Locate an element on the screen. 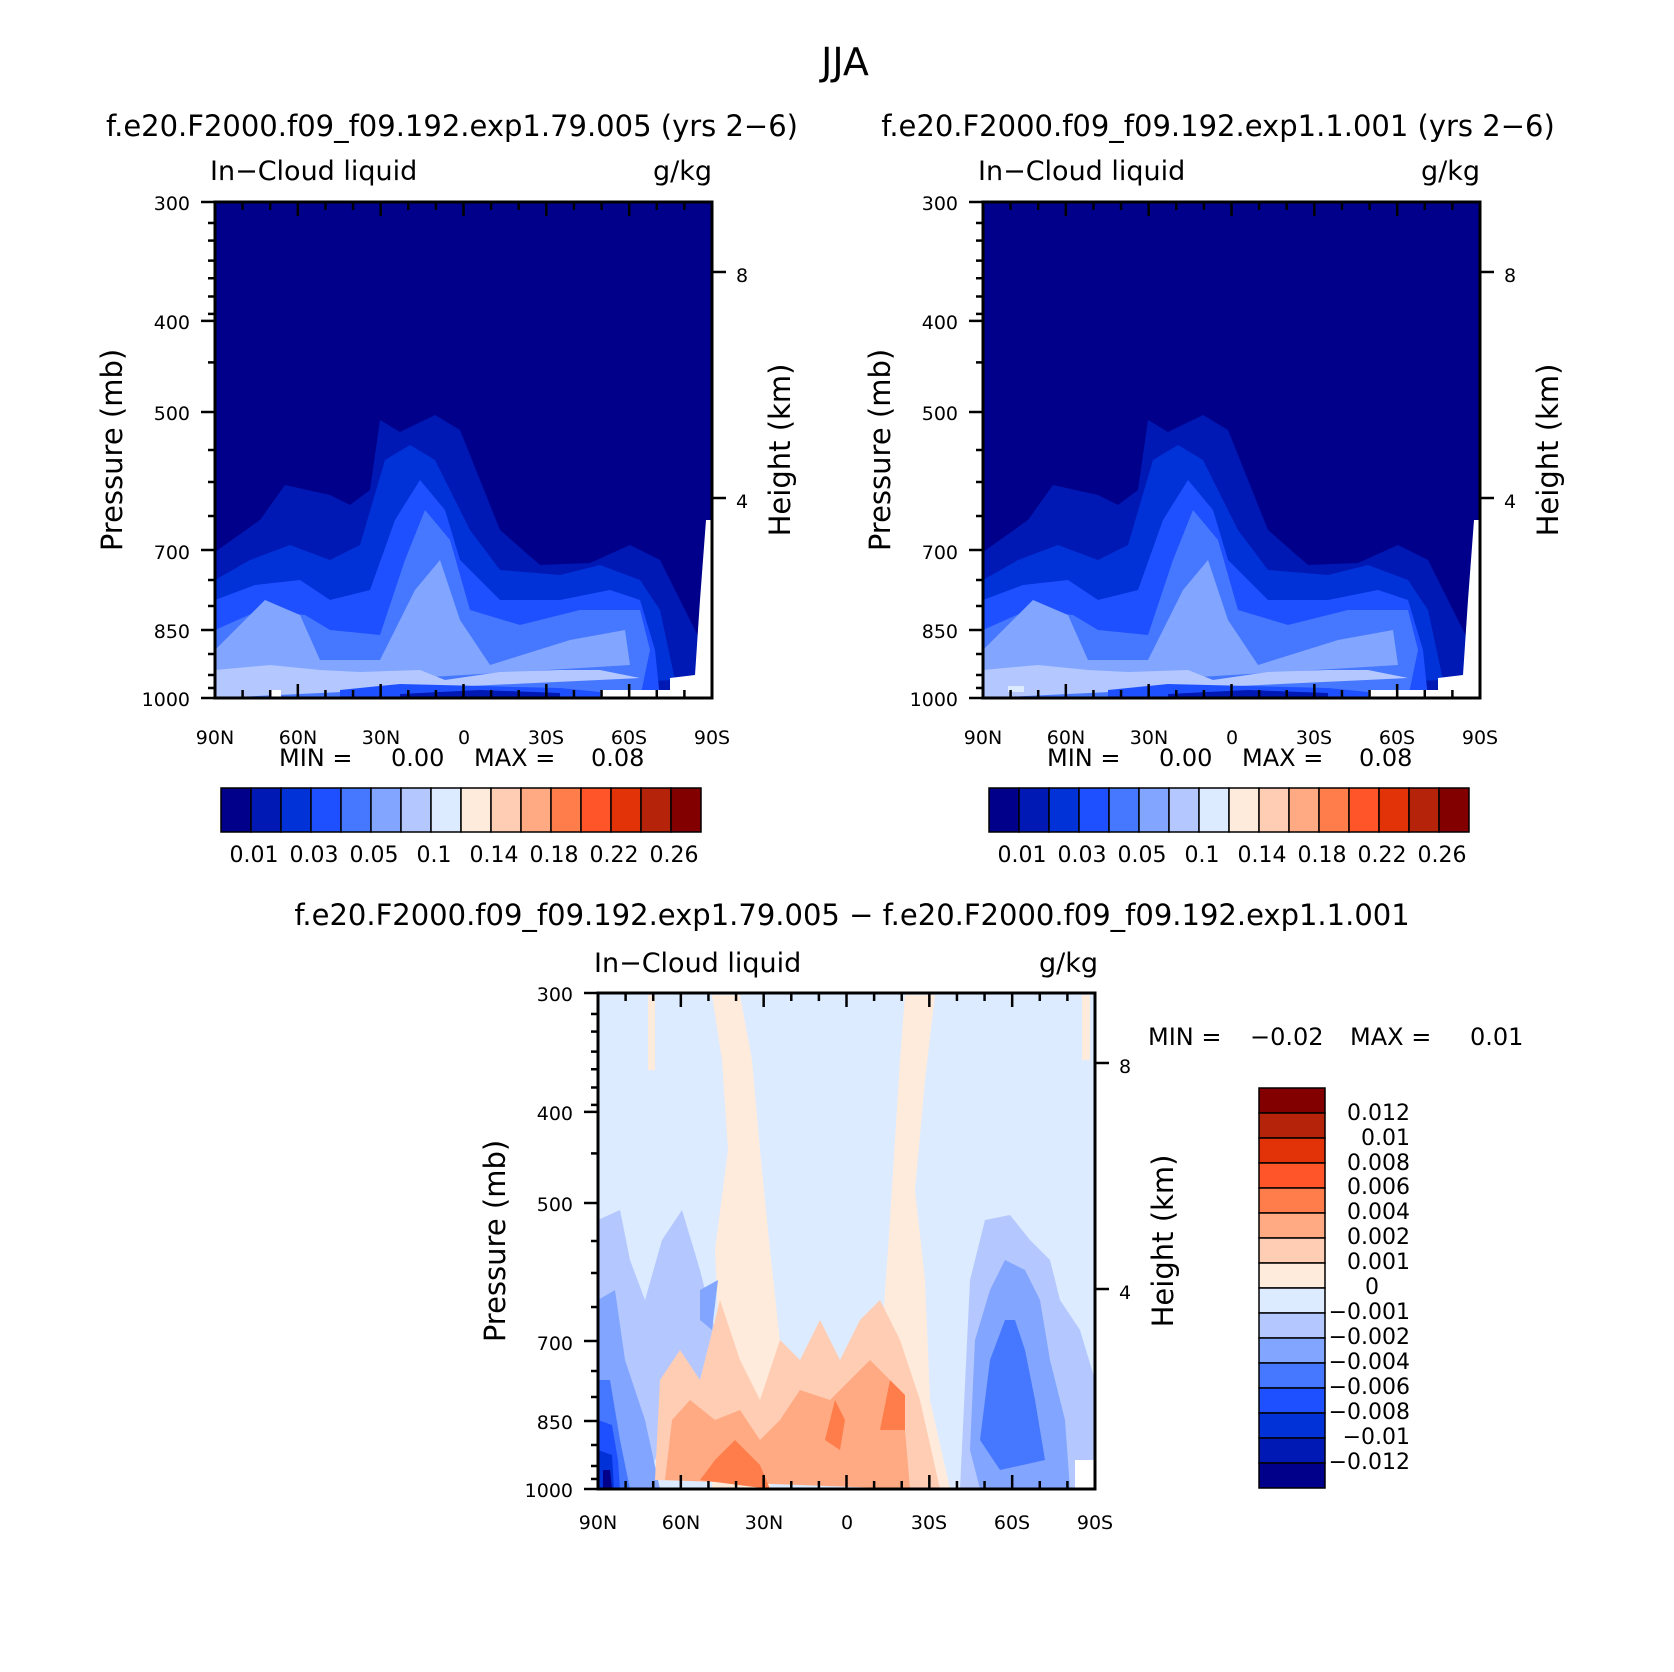 This screenshot has width=1674, height=1672. x-tick-label: 30N is located at coordinates (1149, 738).